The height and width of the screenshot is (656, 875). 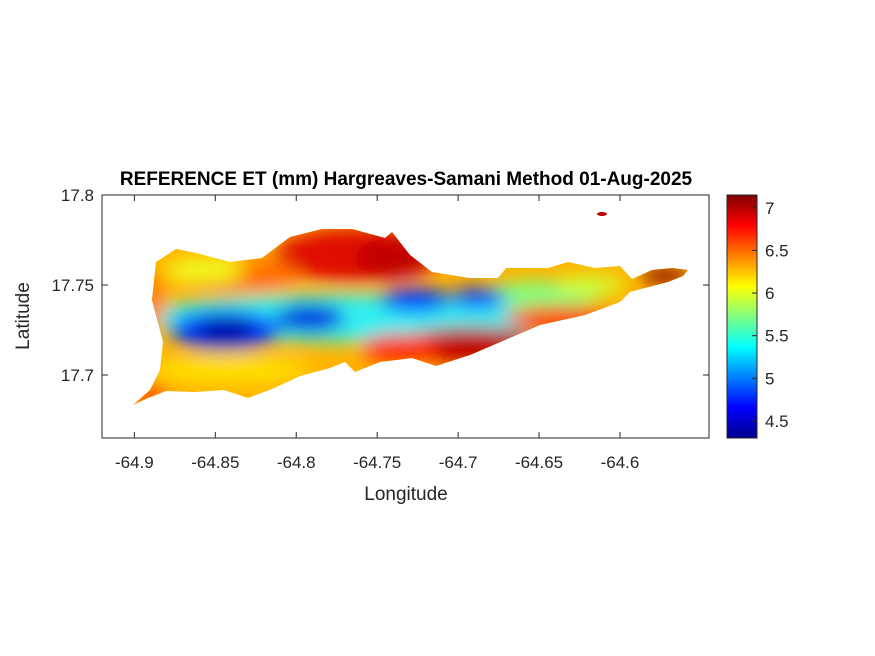 I want to click on blob-yellow-south, so click(x=230, y=370).